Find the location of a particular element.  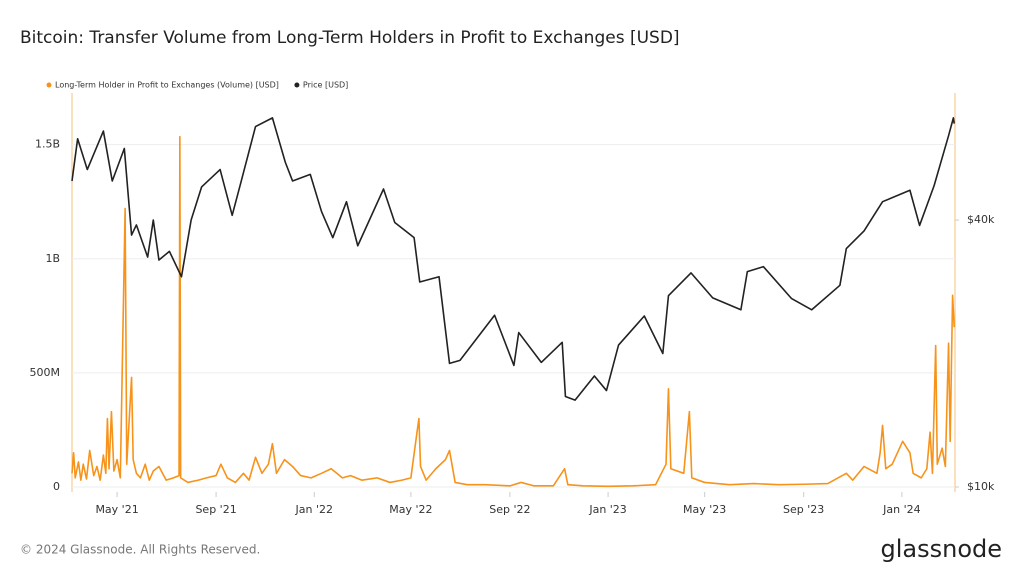

x-tick-label: Jan '22 is located at coordinates (314, 509).